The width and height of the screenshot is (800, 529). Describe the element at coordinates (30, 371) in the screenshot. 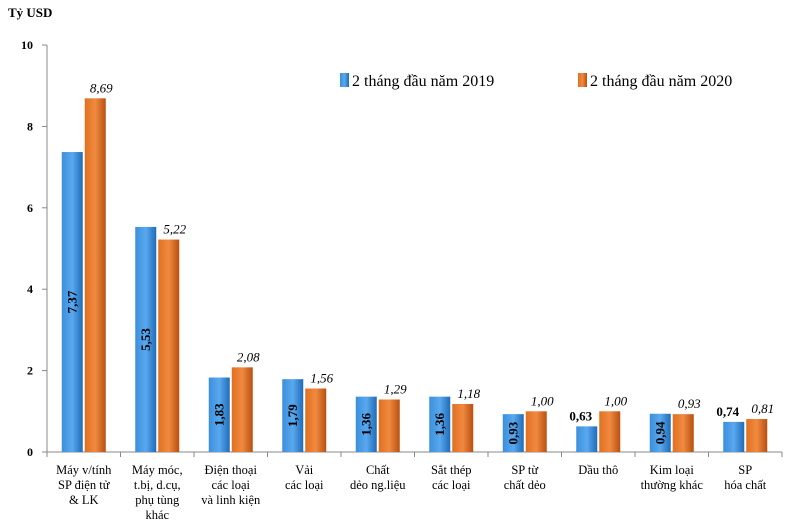

I see `y-tick-label: 2` at that location.